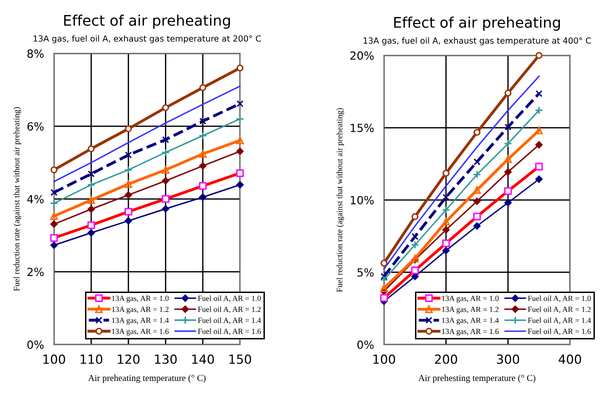 The height and width of the screenshot is (396, 600). Describe the element at coordinates (366, 272) in the screenshot. I see `y-tick-label: 5%` at that location.